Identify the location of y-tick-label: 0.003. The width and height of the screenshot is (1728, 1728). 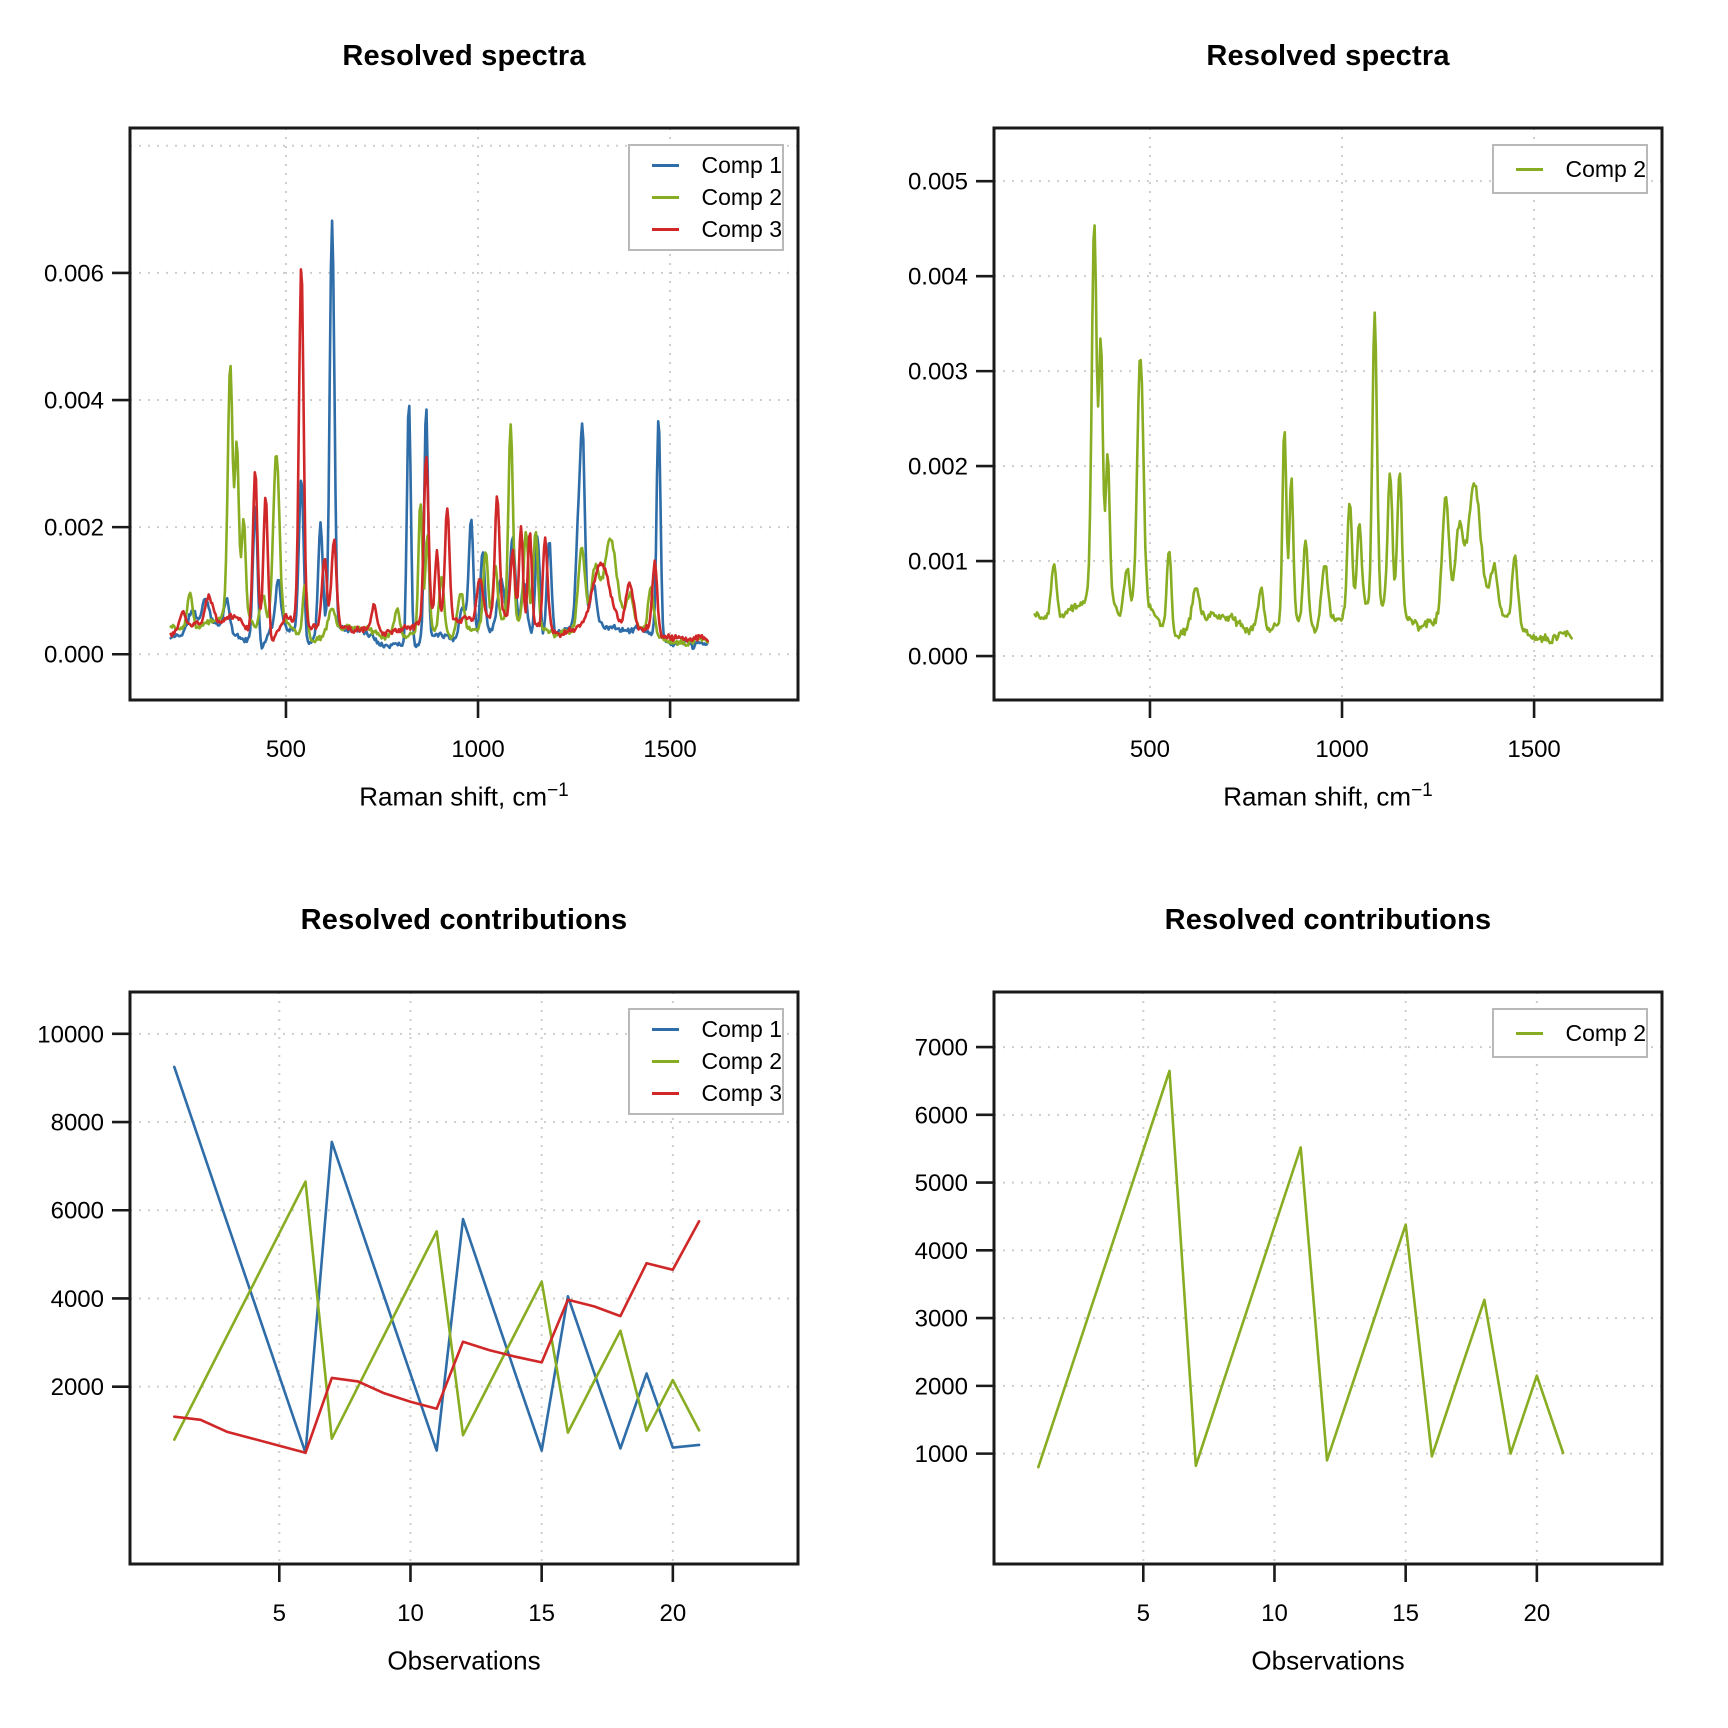
(938, 372).